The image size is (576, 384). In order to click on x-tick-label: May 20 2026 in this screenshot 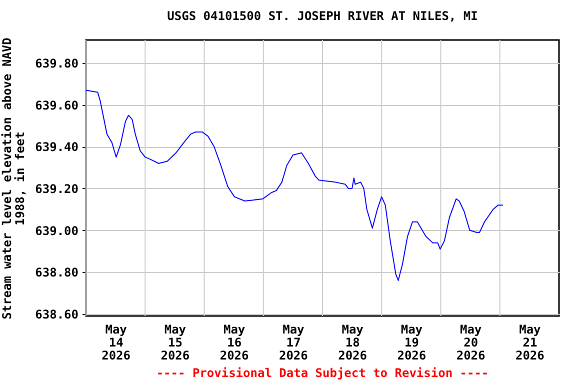, I will do `click(471, 342)`.